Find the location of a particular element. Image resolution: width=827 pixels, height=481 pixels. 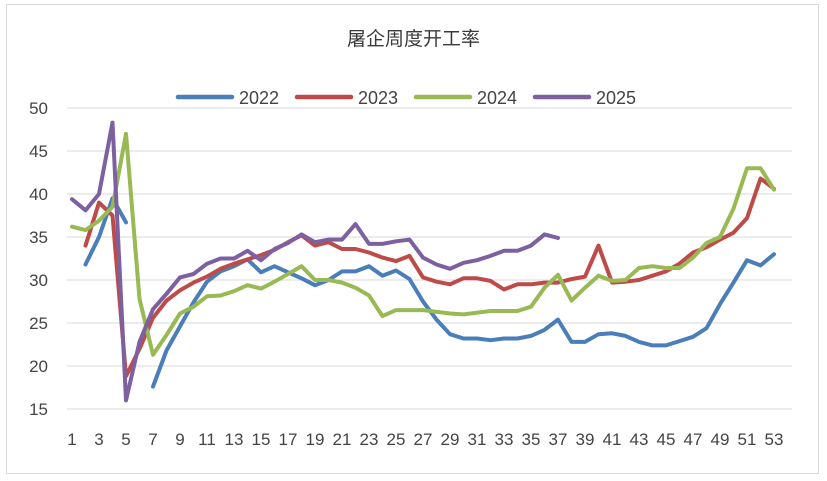

x-tick-label: 43 is located at coordinates (639, 439).